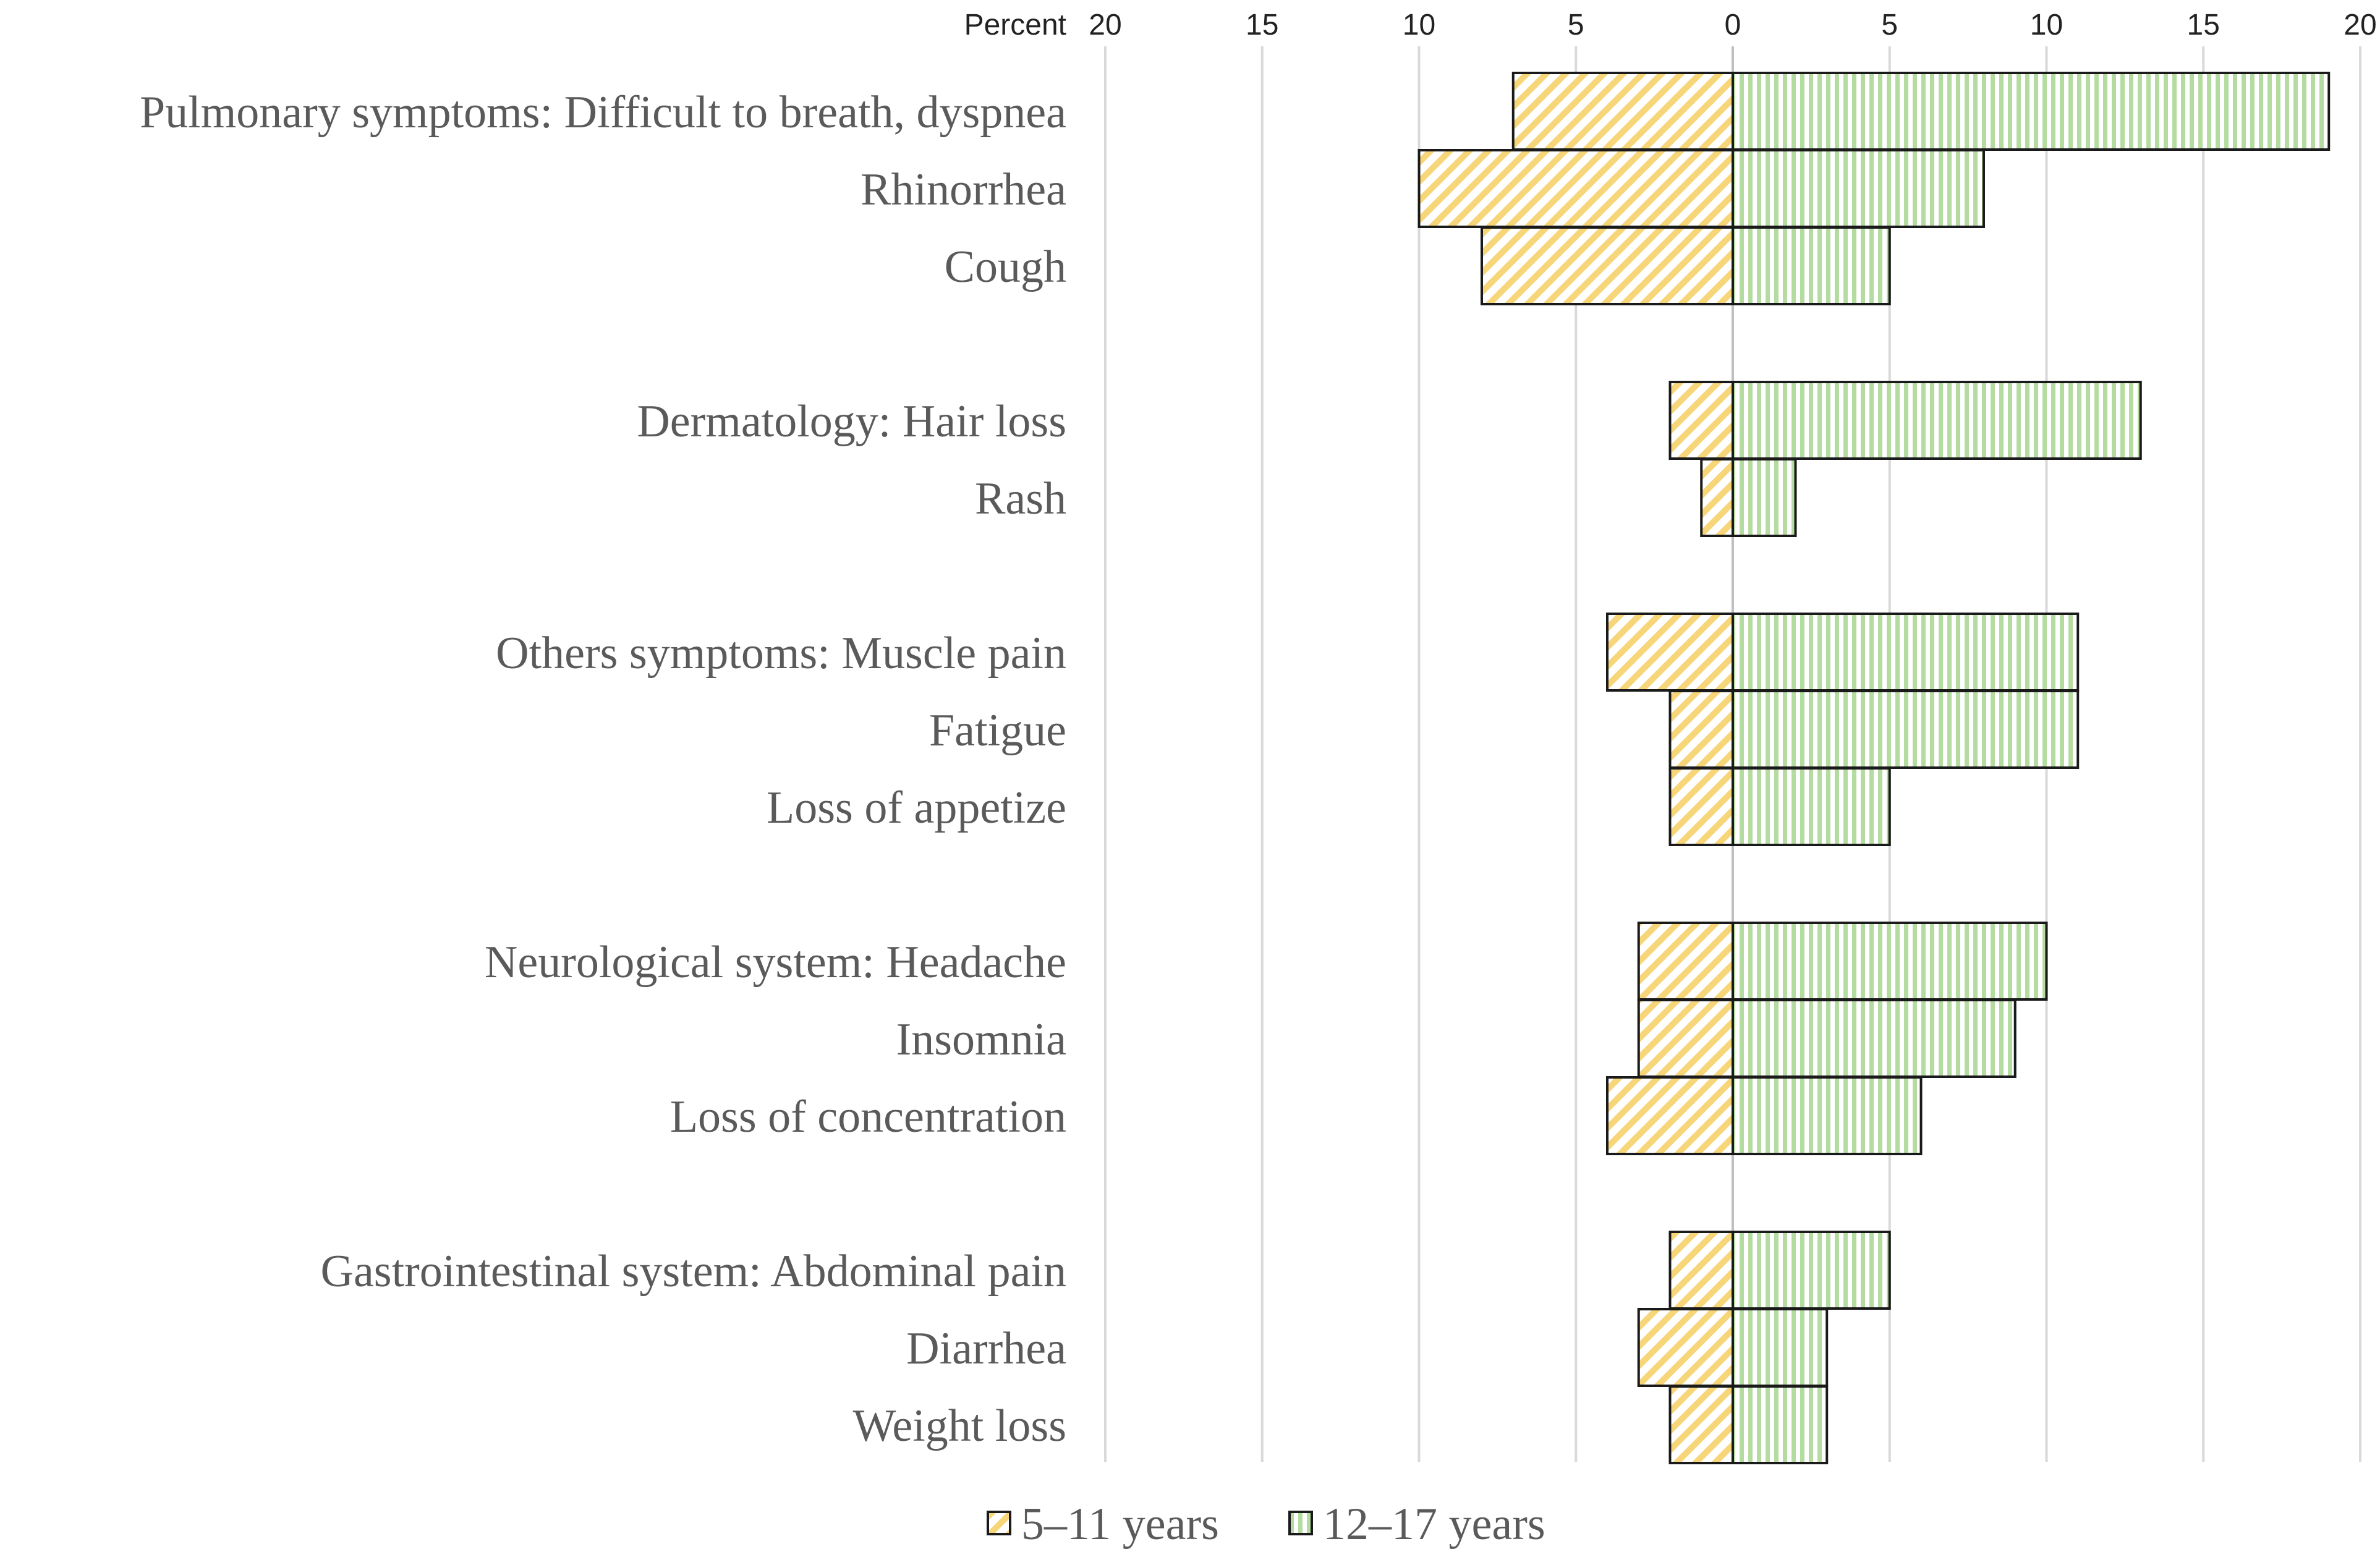 This screenshot has height=1557, width=2380. I want to click on category-label: Neurological system: Headache, so click(775, 962).